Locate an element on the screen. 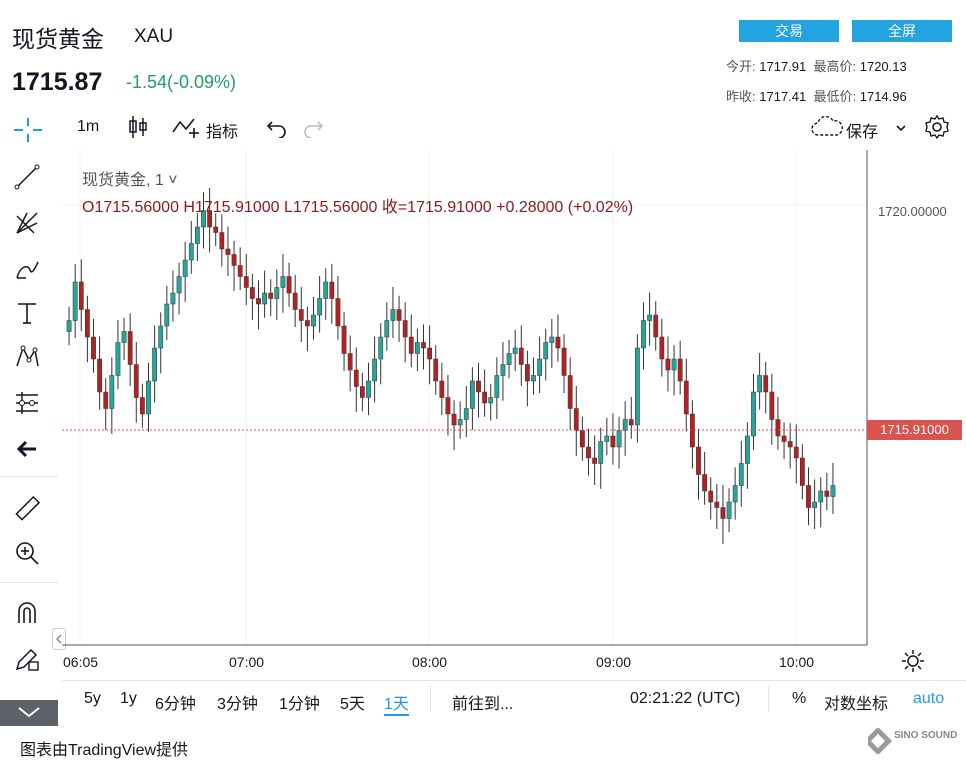 This screenshot has width=966, height=762. interval-selector: 1m is located at coordinates (88, 126).